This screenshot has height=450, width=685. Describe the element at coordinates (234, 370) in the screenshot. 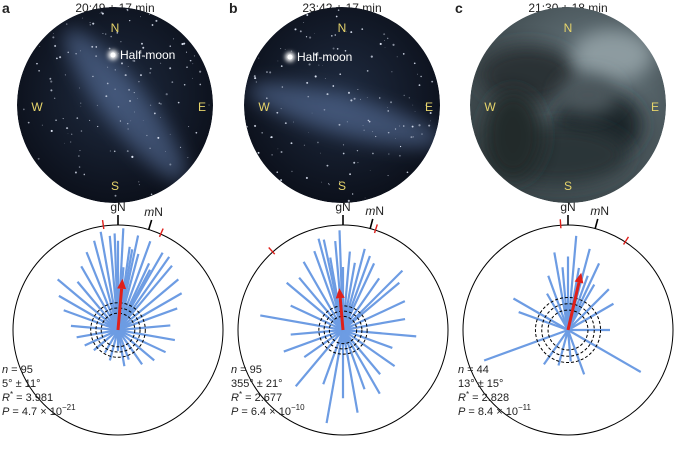

I see `stat-var: n` at that location.